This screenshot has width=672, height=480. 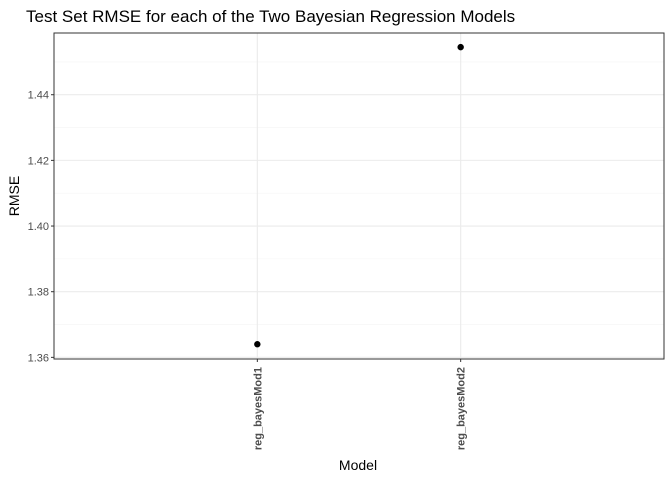 I want to click on x-axis-title: Model, so click(x=358, y=465).